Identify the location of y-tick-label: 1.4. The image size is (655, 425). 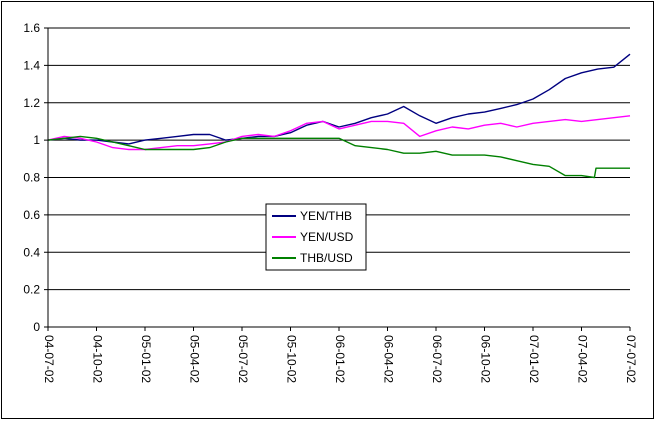
(31, 65).